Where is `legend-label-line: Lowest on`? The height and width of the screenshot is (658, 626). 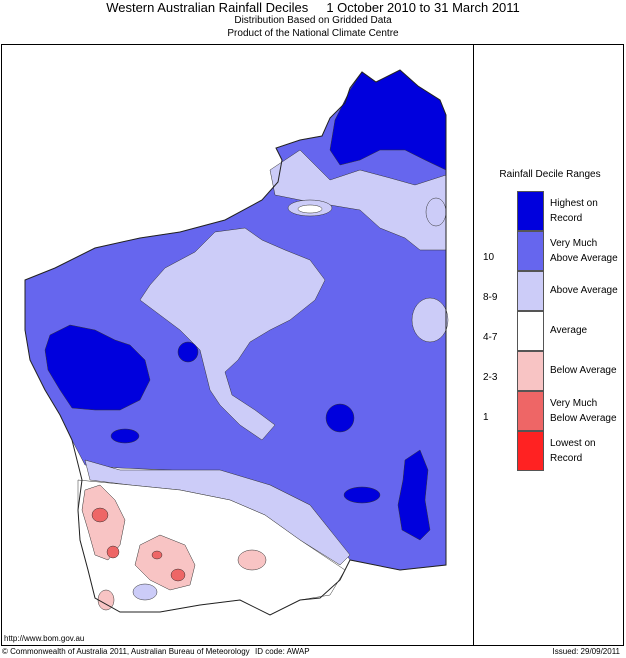 legend-label-line: Lowest on is located at coordinates (573, 443).